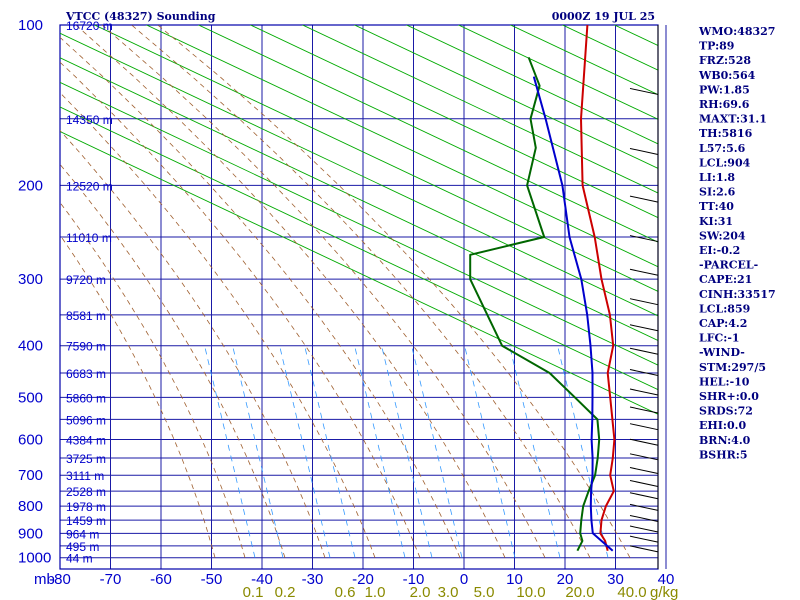 The height and width of the screenshot is (600, 800). Describe the element at coordinates (565, 579) in the screenshot. I see `temperature-tick-label: 20` at that location.